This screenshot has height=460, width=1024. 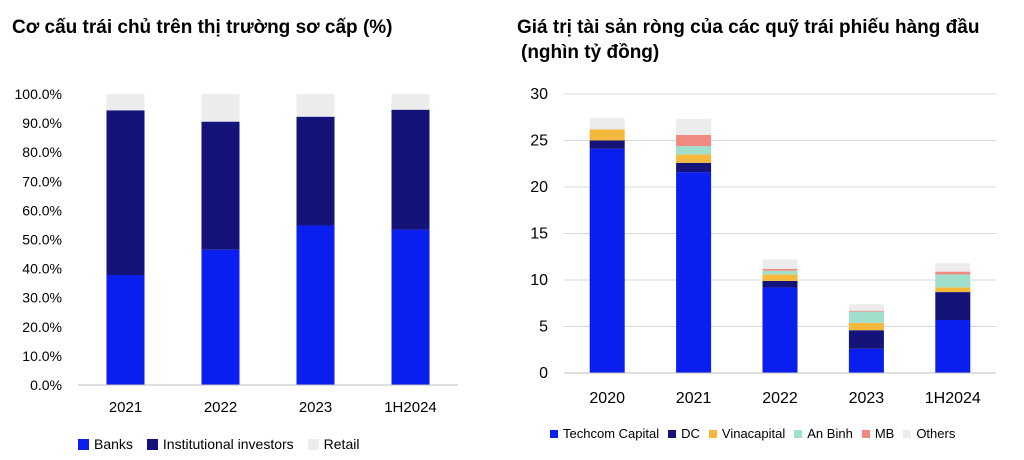 I want to click on y-tick-label: 70.0%, so click(x=42, y=181).